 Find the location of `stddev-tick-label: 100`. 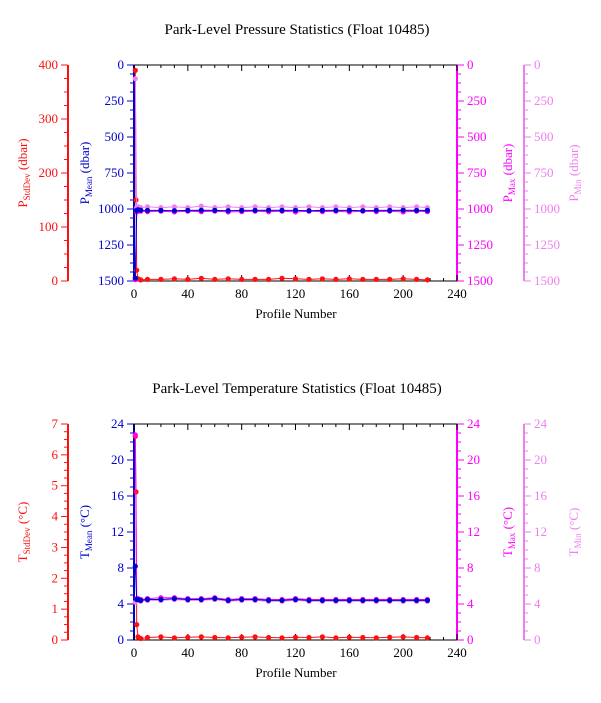

stddev-tick-label: 100 is located at coordinates (49, 226).